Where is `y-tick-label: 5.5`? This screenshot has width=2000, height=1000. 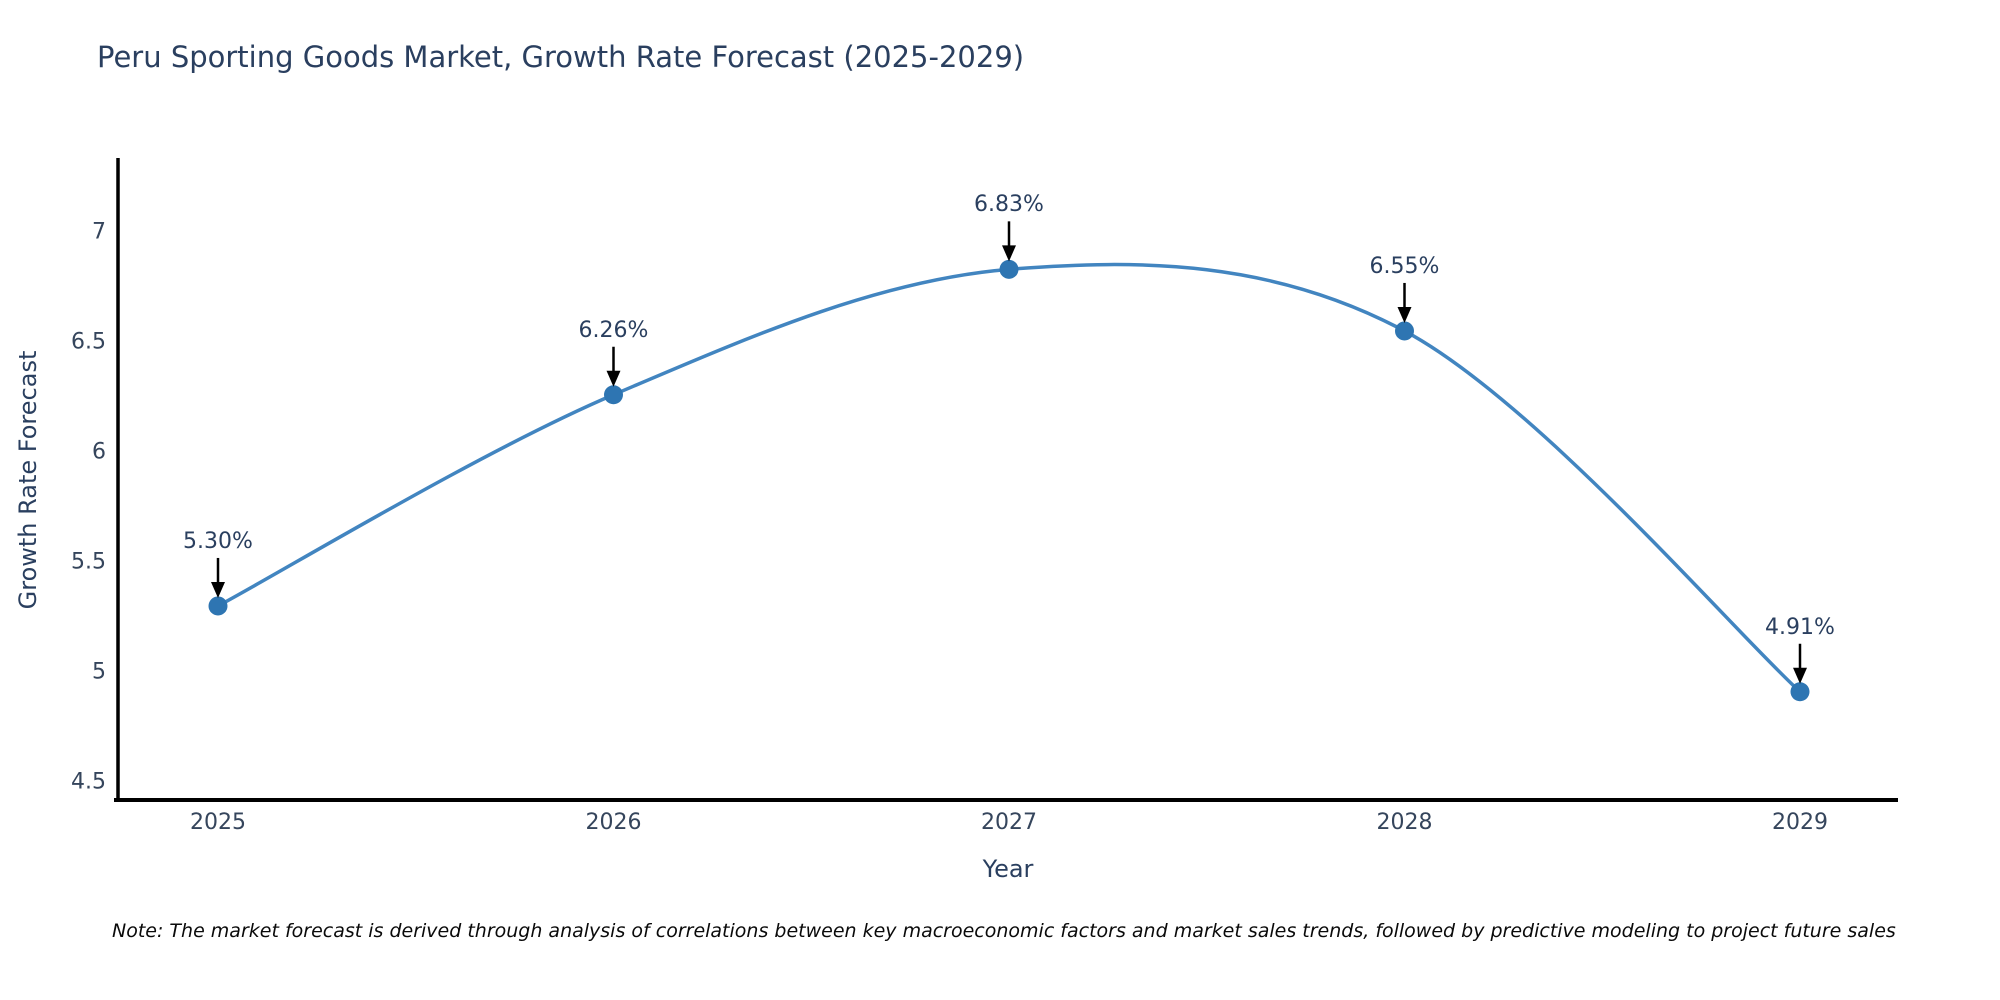
y-tick-label: 5.5 is located at coordinates (88, 562).